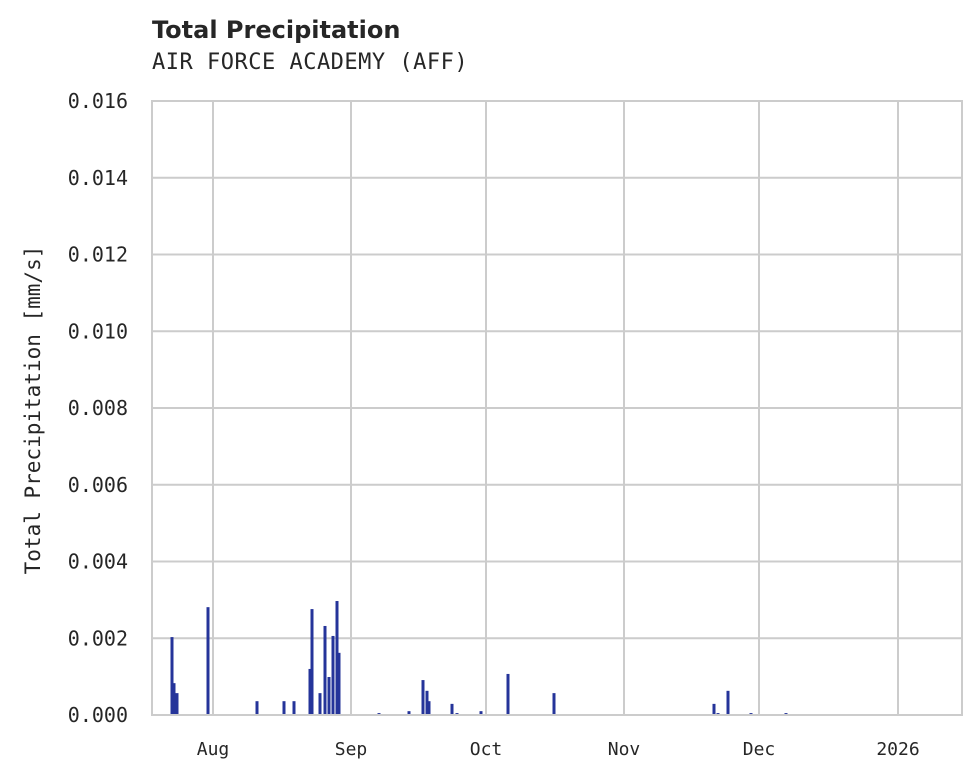 This screenshot has height=780, width=980. What do you see at coordinates (479, 658) in the screenshot?
I see `bar-series` at bounding box center [479, 658].